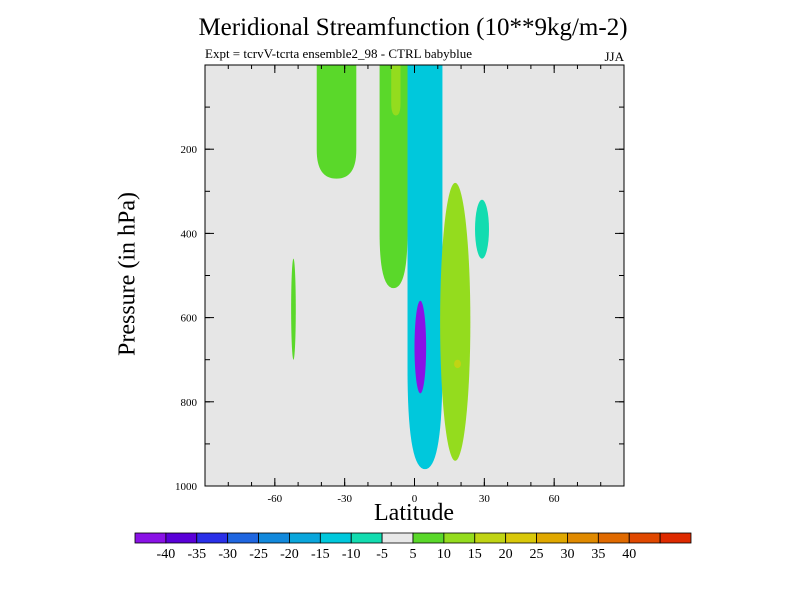  What do you see at coordinates (485, 499) in the screenshot?
I see `x-tick-label: 30` at bounding box center [485, 499].